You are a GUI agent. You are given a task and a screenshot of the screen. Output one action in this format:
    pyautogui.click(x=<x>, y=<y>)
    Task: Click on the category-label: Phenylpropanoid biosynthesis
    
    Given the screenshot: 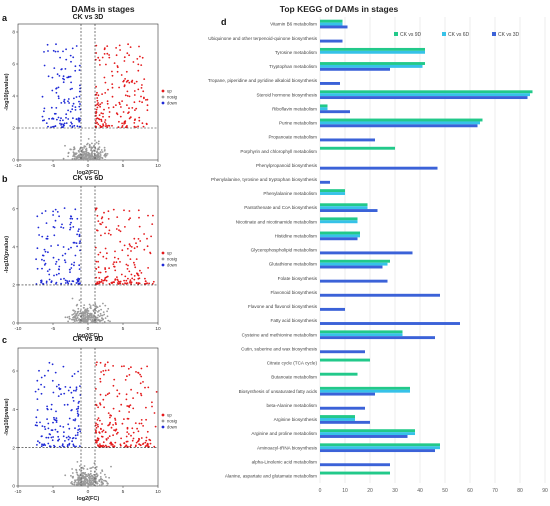 What is the action you would take?
    pyautogui.click(x=287, y=165)
    